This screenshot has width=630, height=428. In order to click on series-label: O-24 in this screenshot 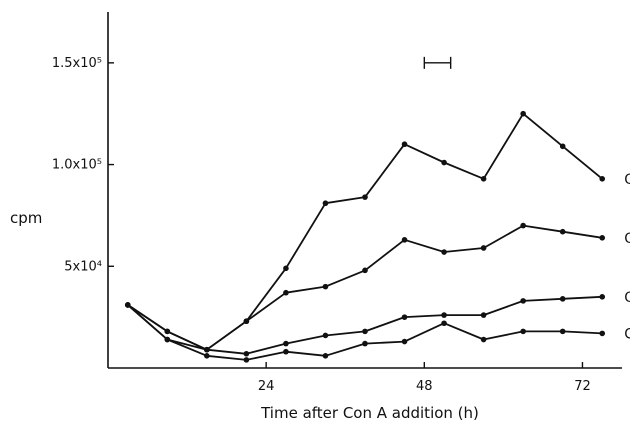, I will do `click(627, 180)`.